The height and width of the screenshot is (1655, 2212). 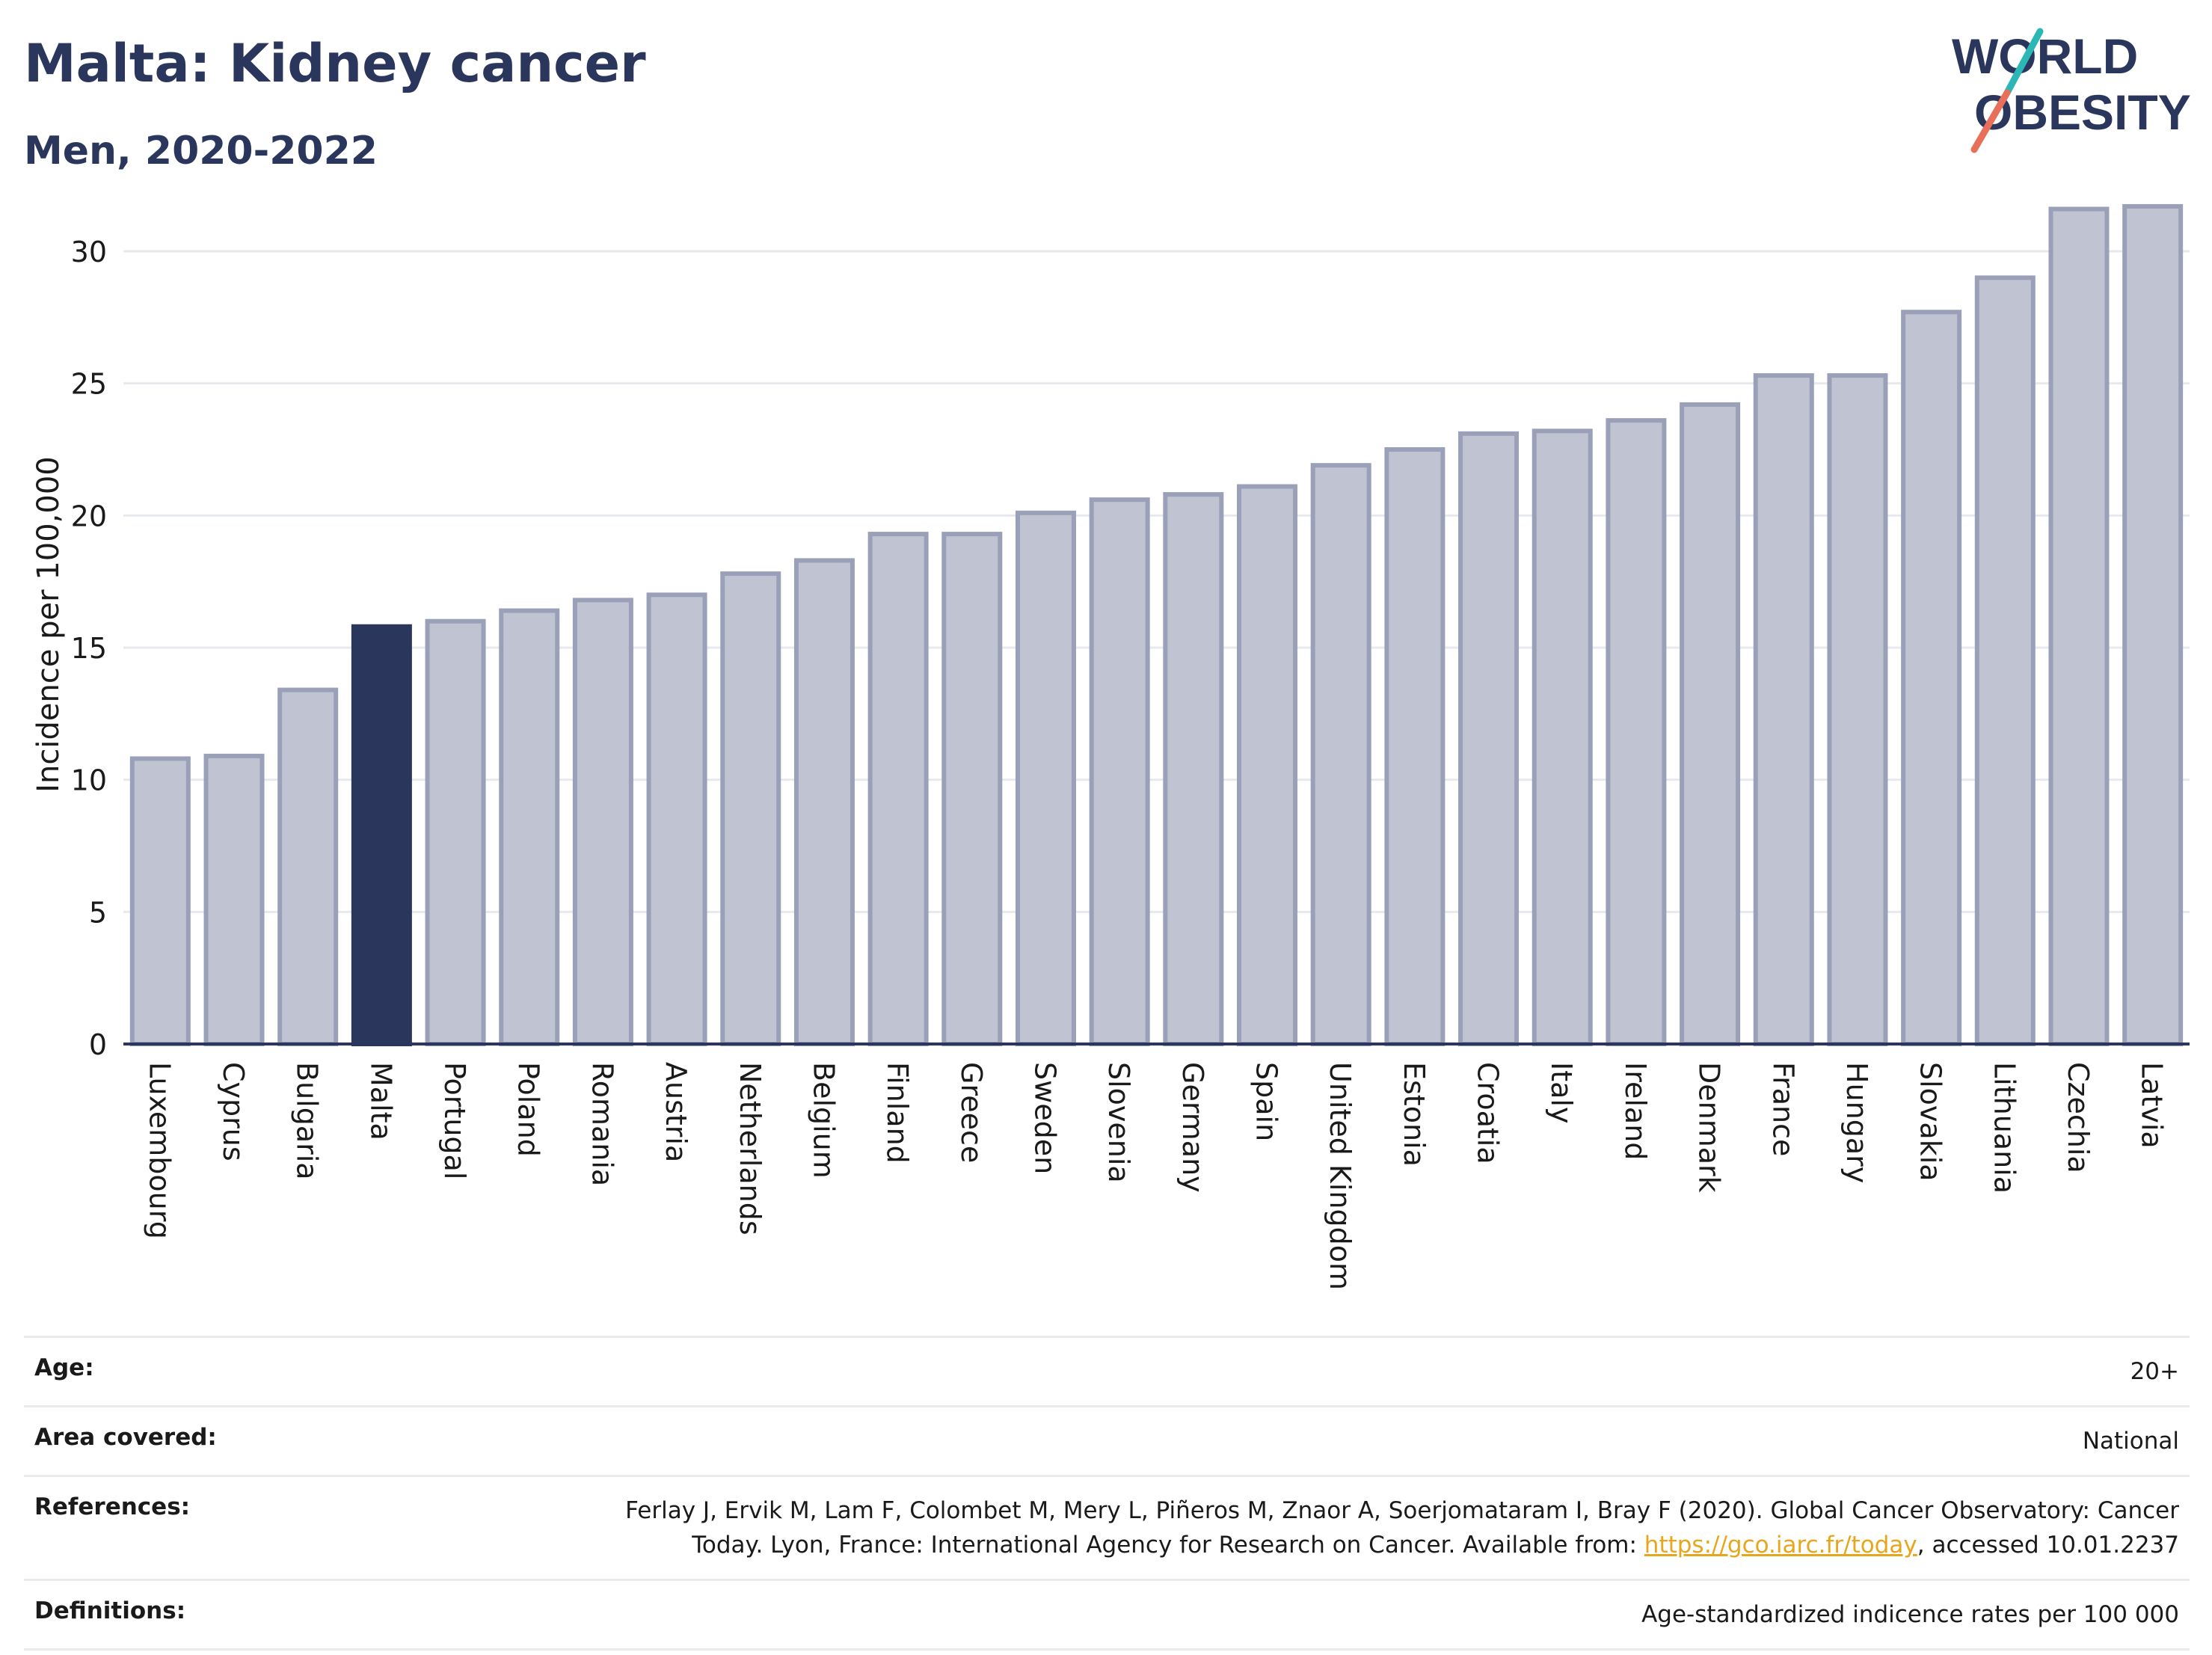 What do you see at coordinates (1489, 738) in the screenshot?
I see `bar-croatia` at bounding box center [1489, 738].